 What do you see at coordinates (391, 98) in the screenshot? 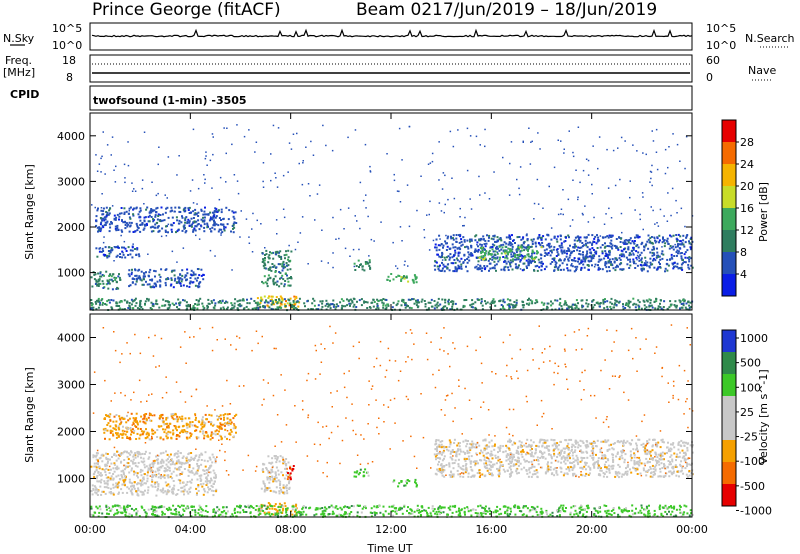
I see `cpid-panel-frame` at bounding box center [391, 98].